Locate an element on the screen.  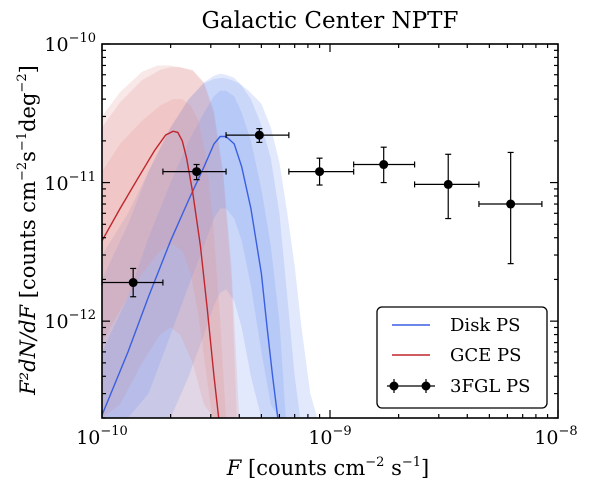
gce-ps-band-1sigma is located at coordinates (164, 258).